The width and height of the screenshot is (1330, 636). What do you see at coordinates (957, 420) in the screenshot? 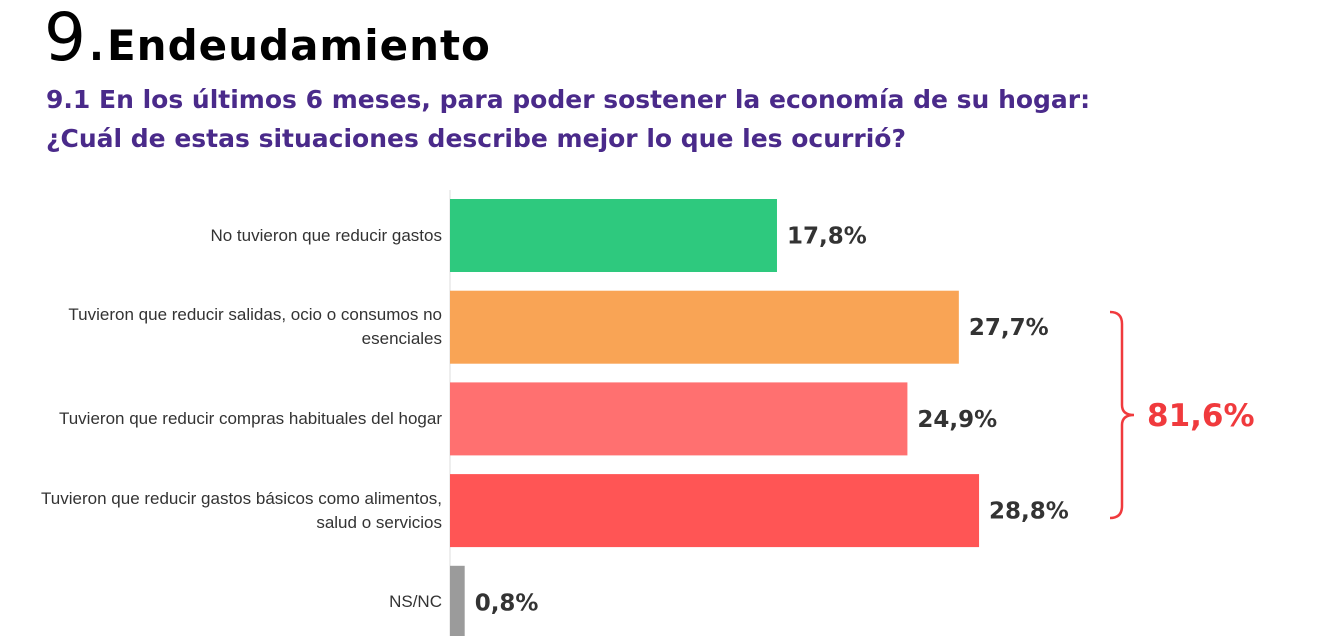
I see `data-label: 24,9%` at bounding box center [957, 420].